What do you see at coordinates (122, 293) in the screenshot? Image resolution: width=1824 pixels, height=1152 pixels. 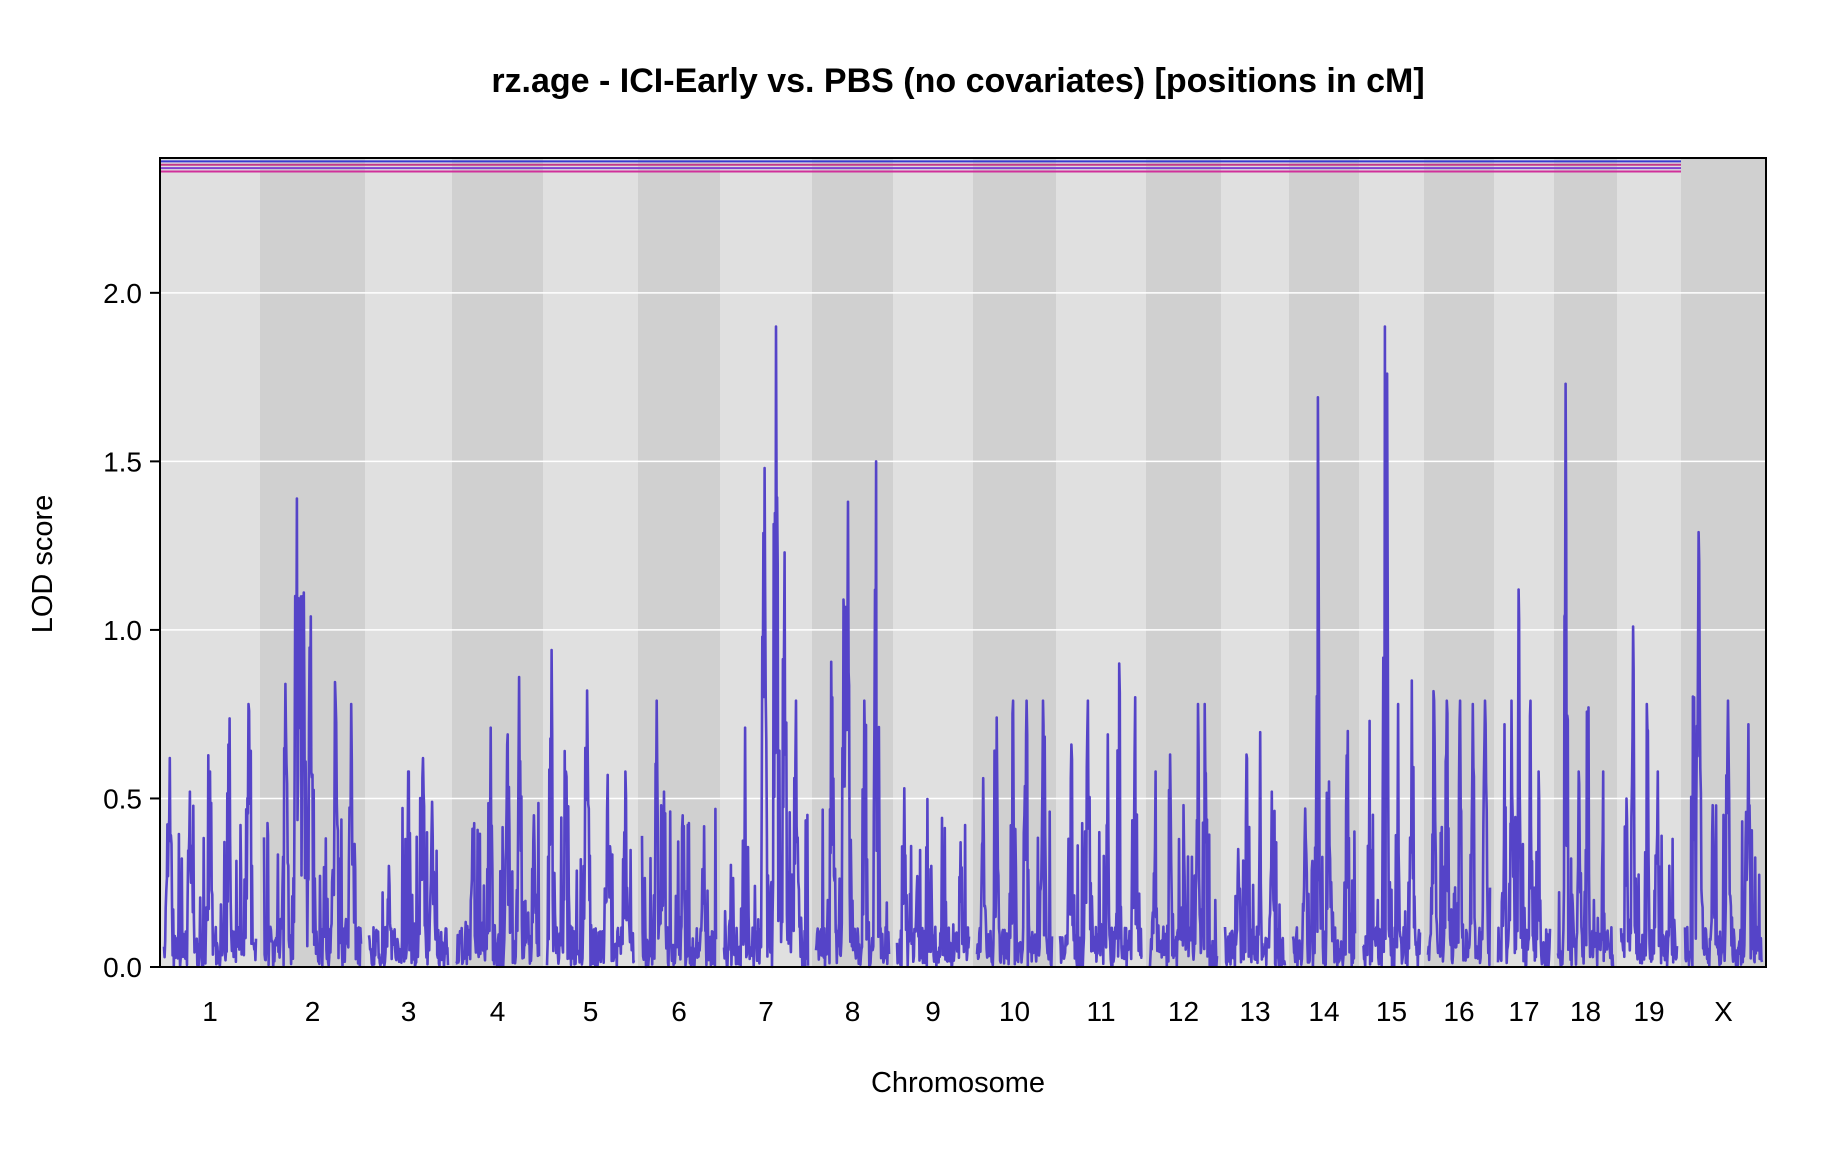 I see `y-tick-label-4: 2.0` at bounding box center [122, 293].